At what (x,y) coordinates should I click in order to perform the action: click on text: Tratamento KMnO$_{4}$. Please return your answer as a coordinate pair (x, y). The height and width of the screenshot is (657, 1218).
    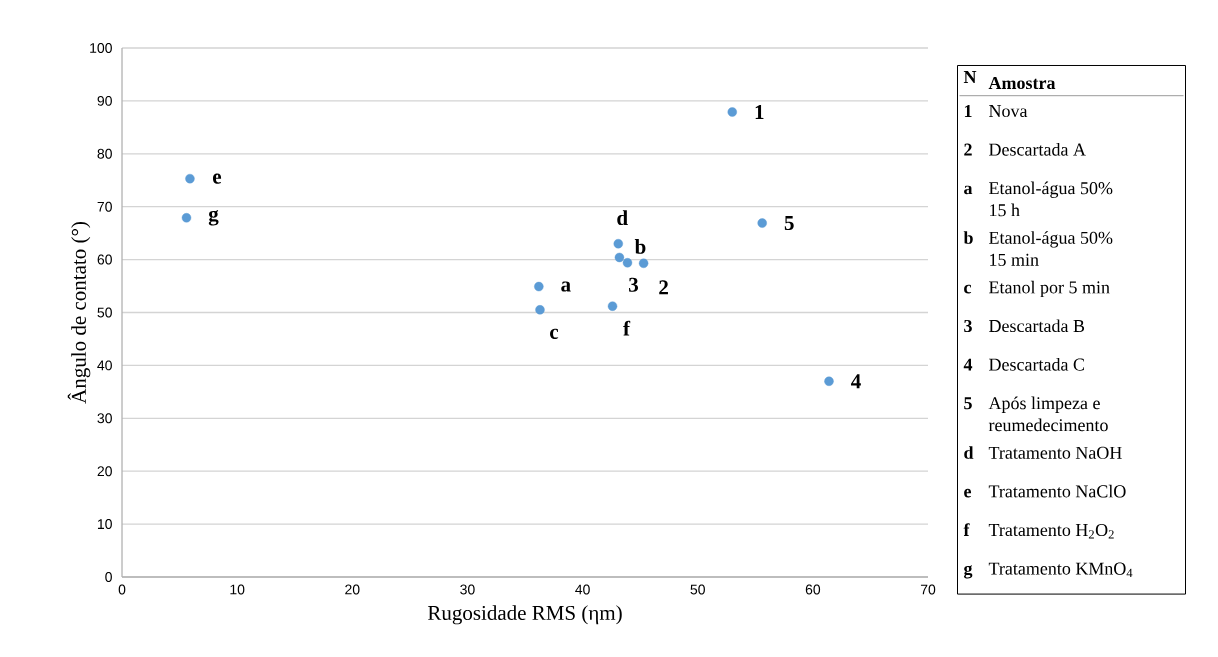
    Looking at the image, I should click on (1060, 570).